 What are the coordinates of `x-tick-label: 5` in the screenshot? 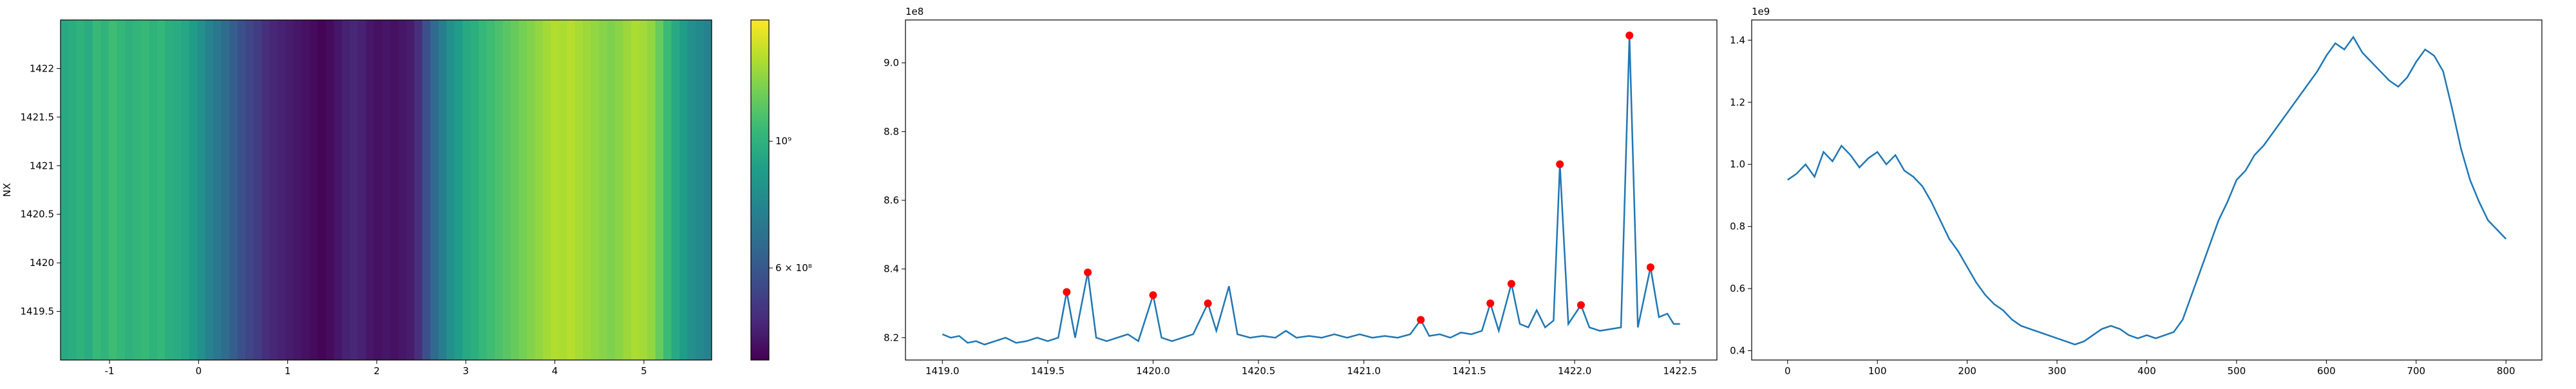 It's located at (644, 371).